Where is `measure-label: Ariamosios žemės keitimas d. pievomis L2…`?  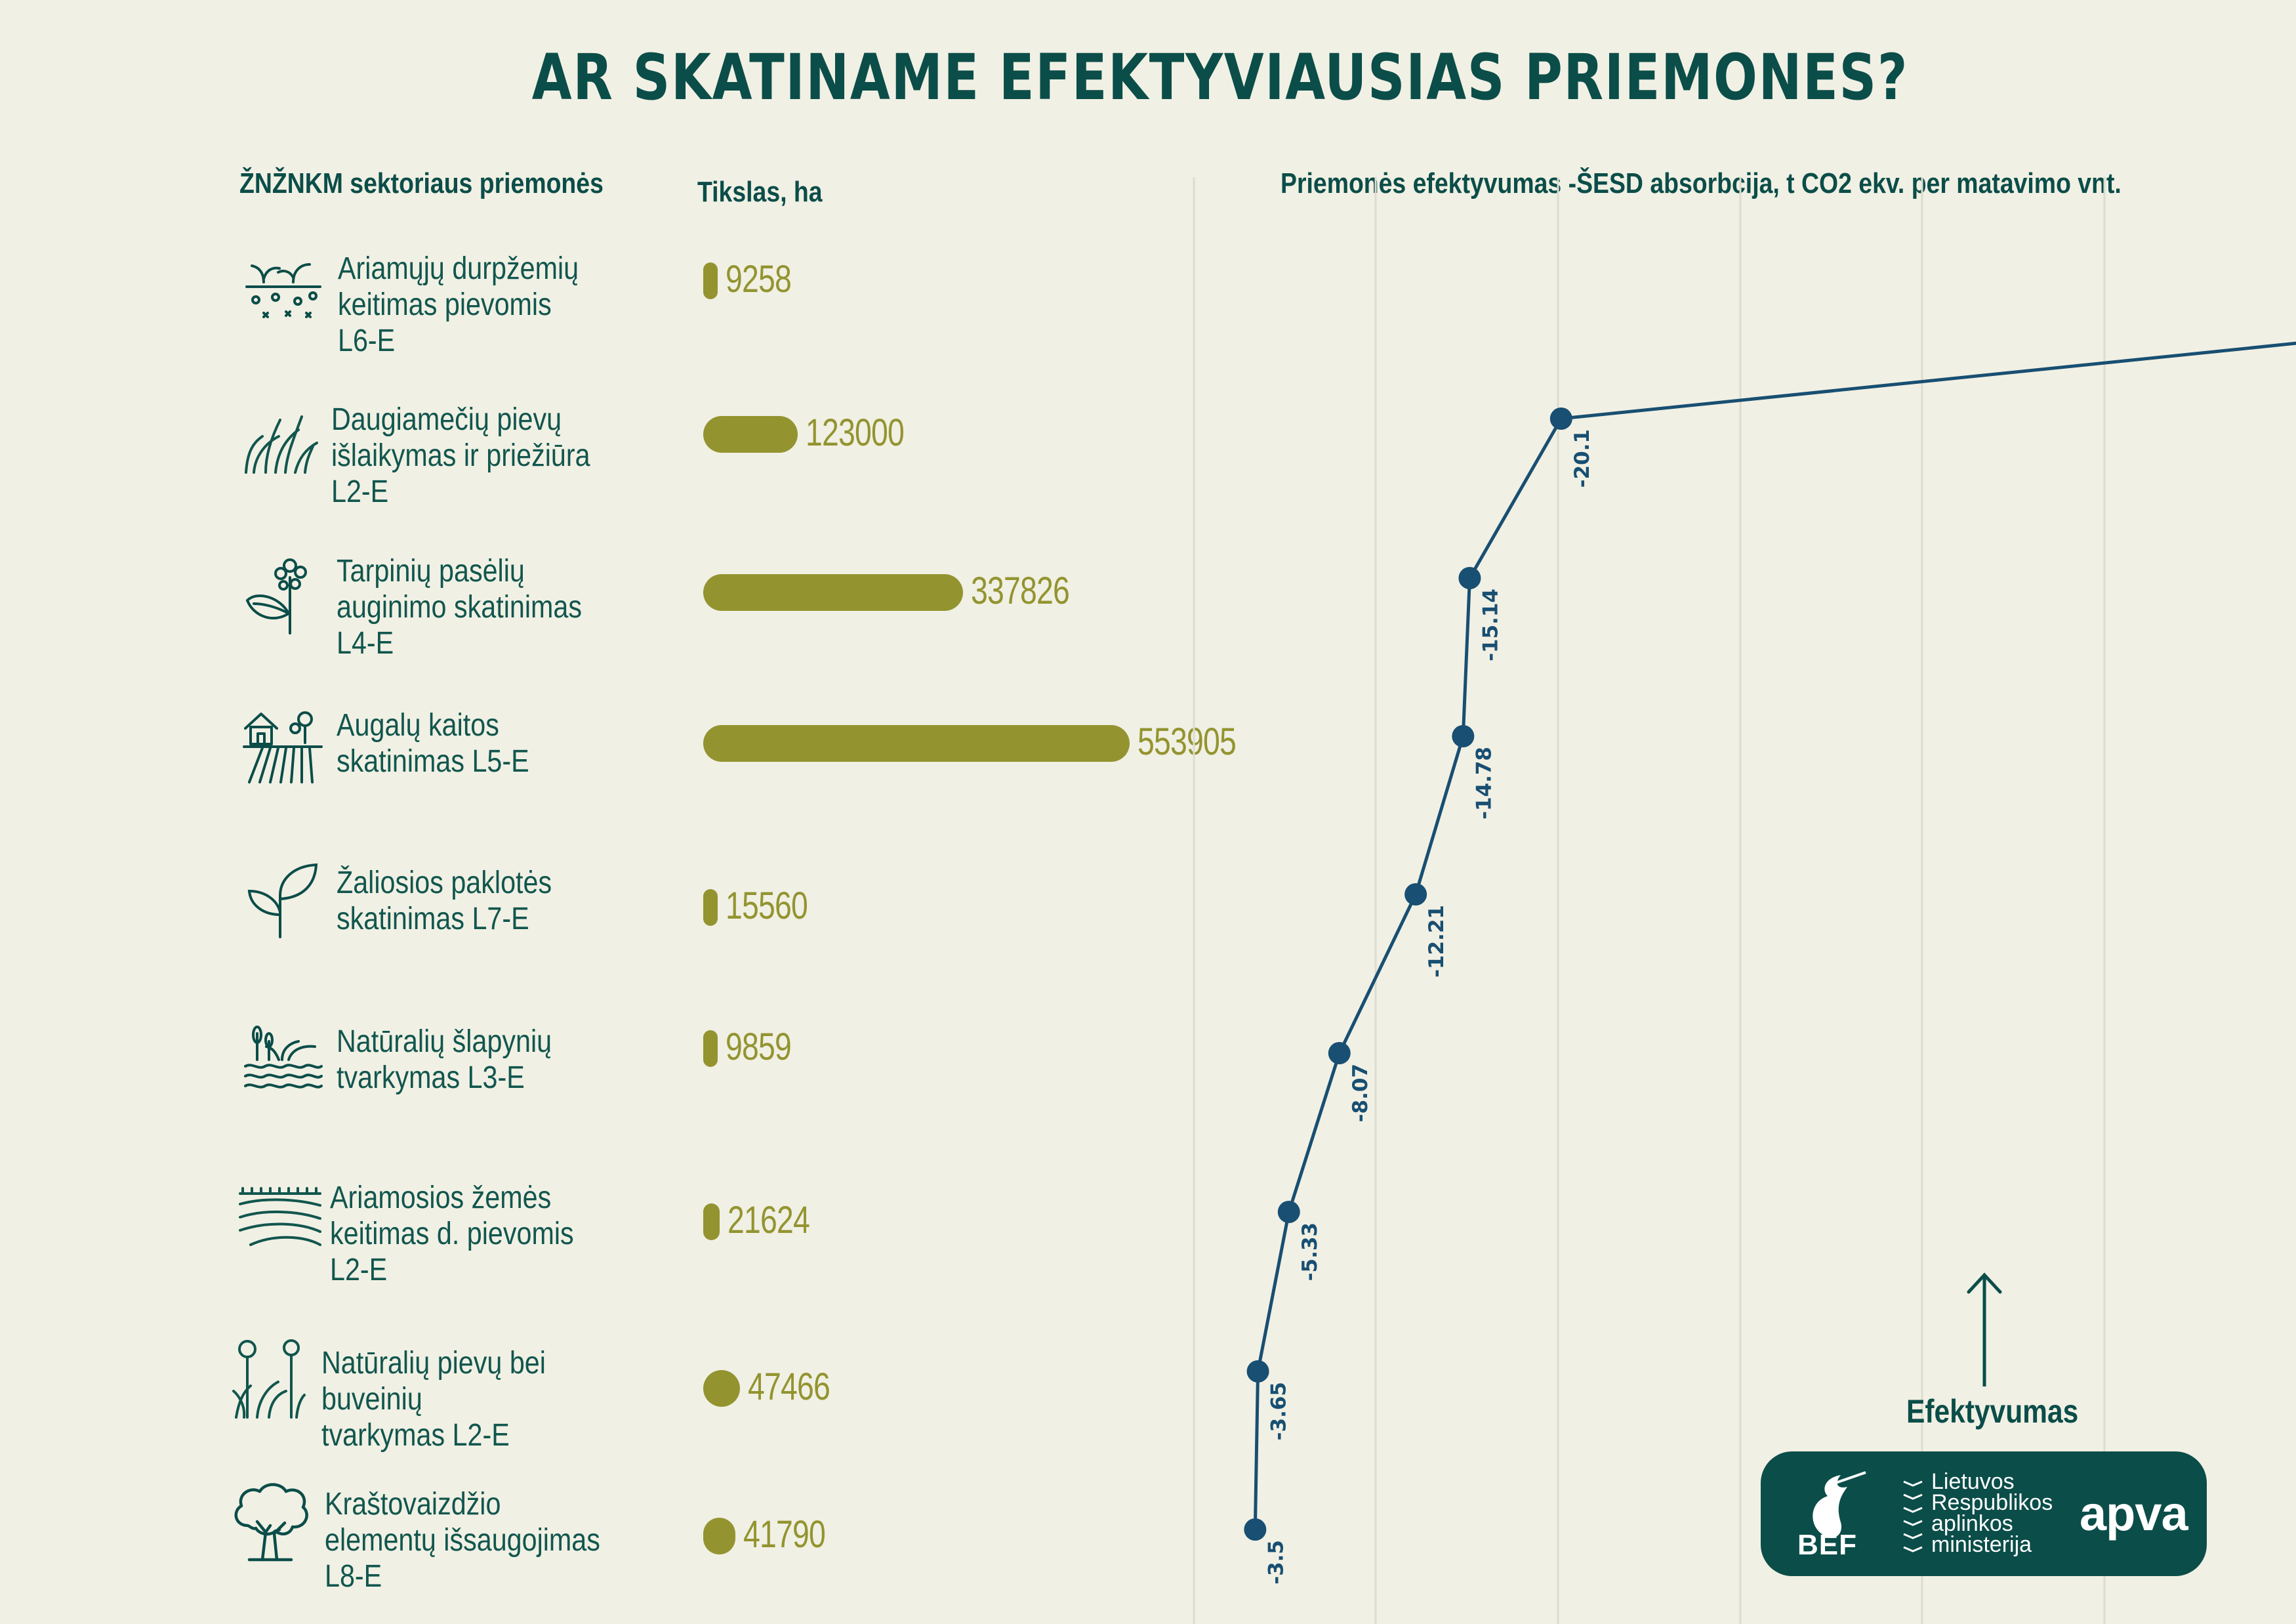
measure-label: Ariamosios žemės keitimas d. pievomis L2… is located at coordinates (452, 1233).